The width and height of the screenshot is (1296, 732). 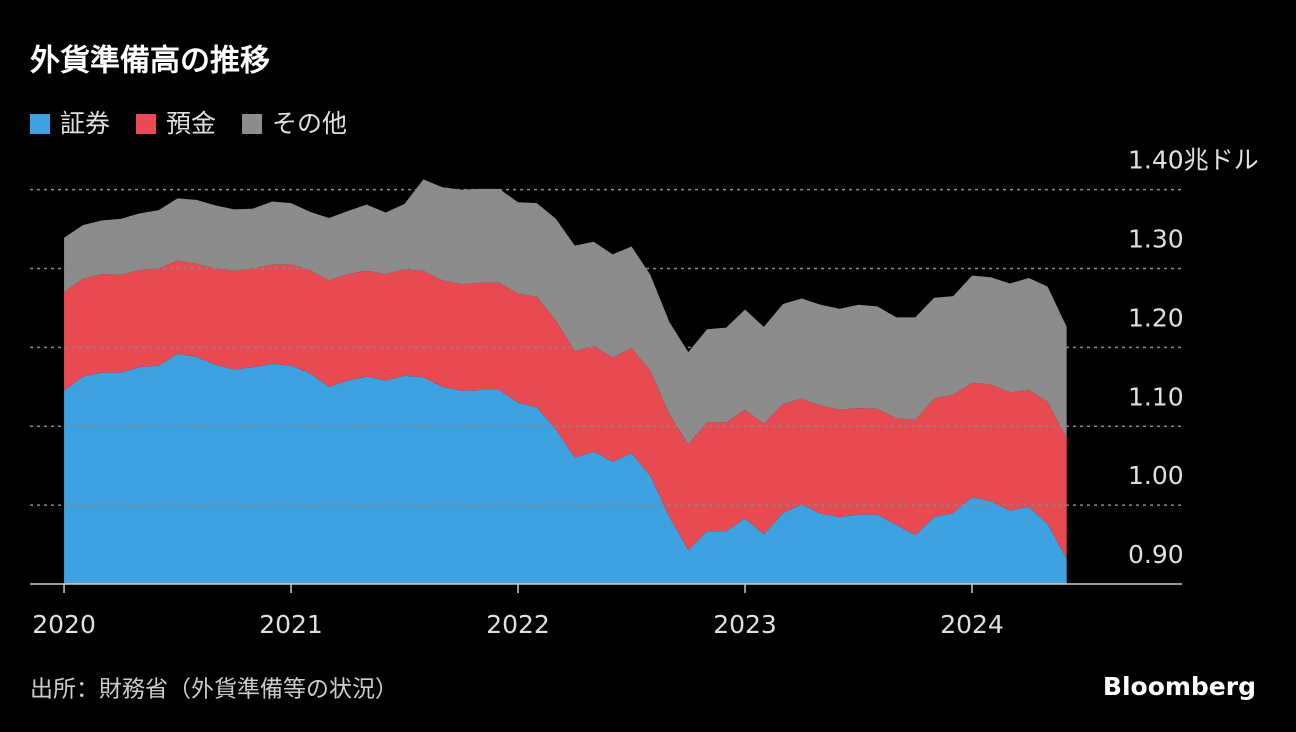 I want to click on y-tick-label: 1.10, so click(x=1156, y=396).